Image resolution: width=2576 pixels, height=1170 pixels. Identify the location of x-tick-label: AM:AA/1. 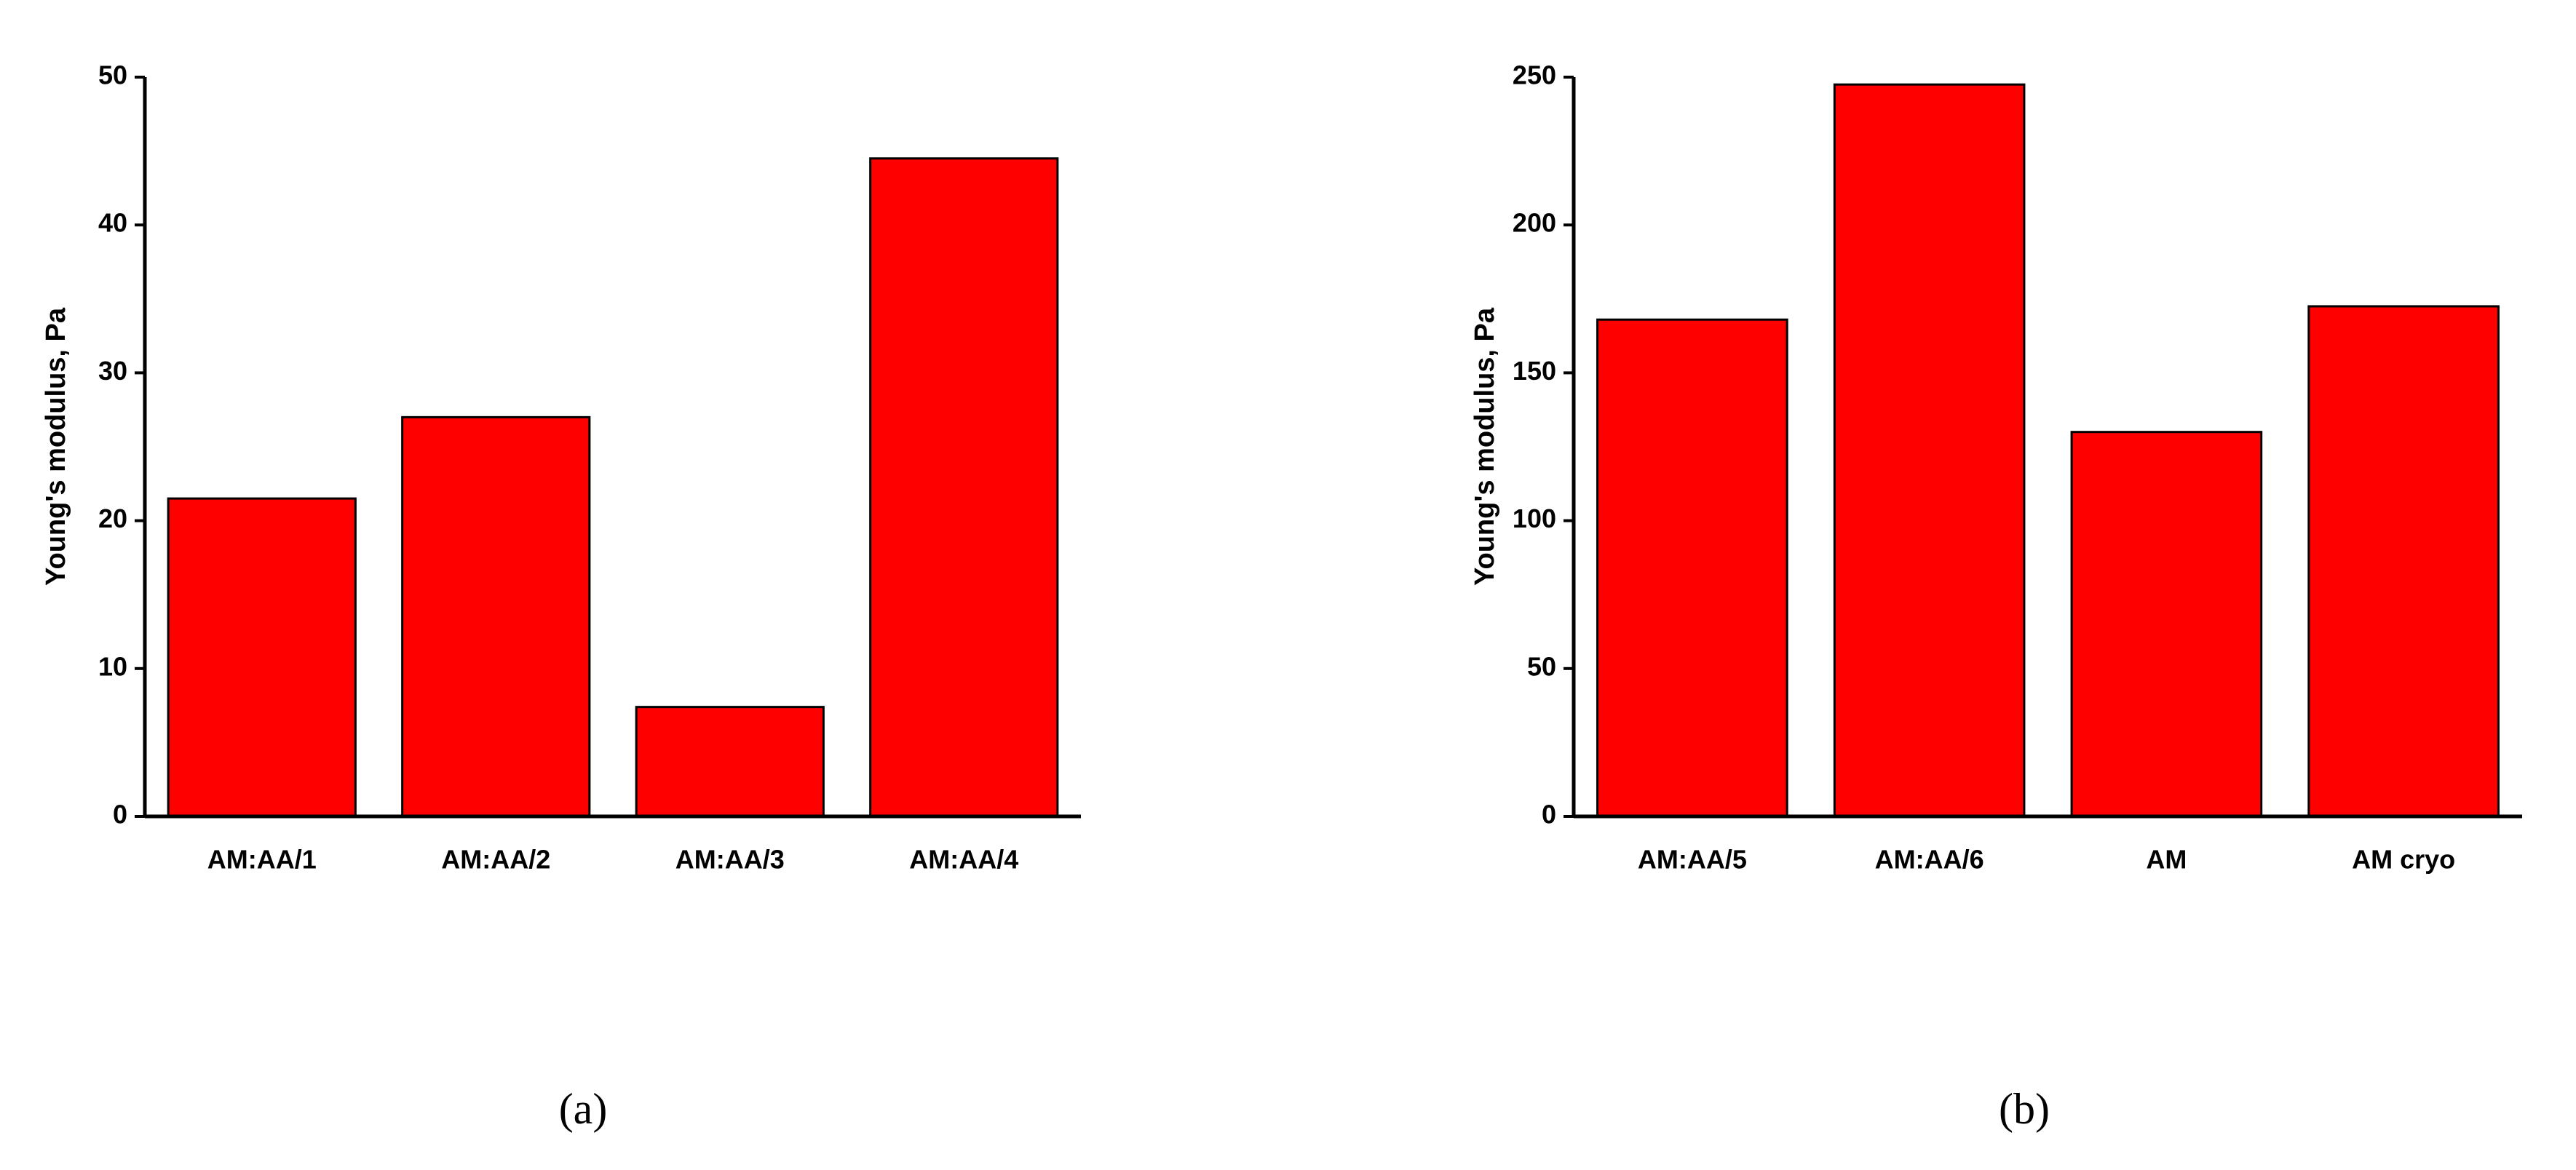
(262, 860).